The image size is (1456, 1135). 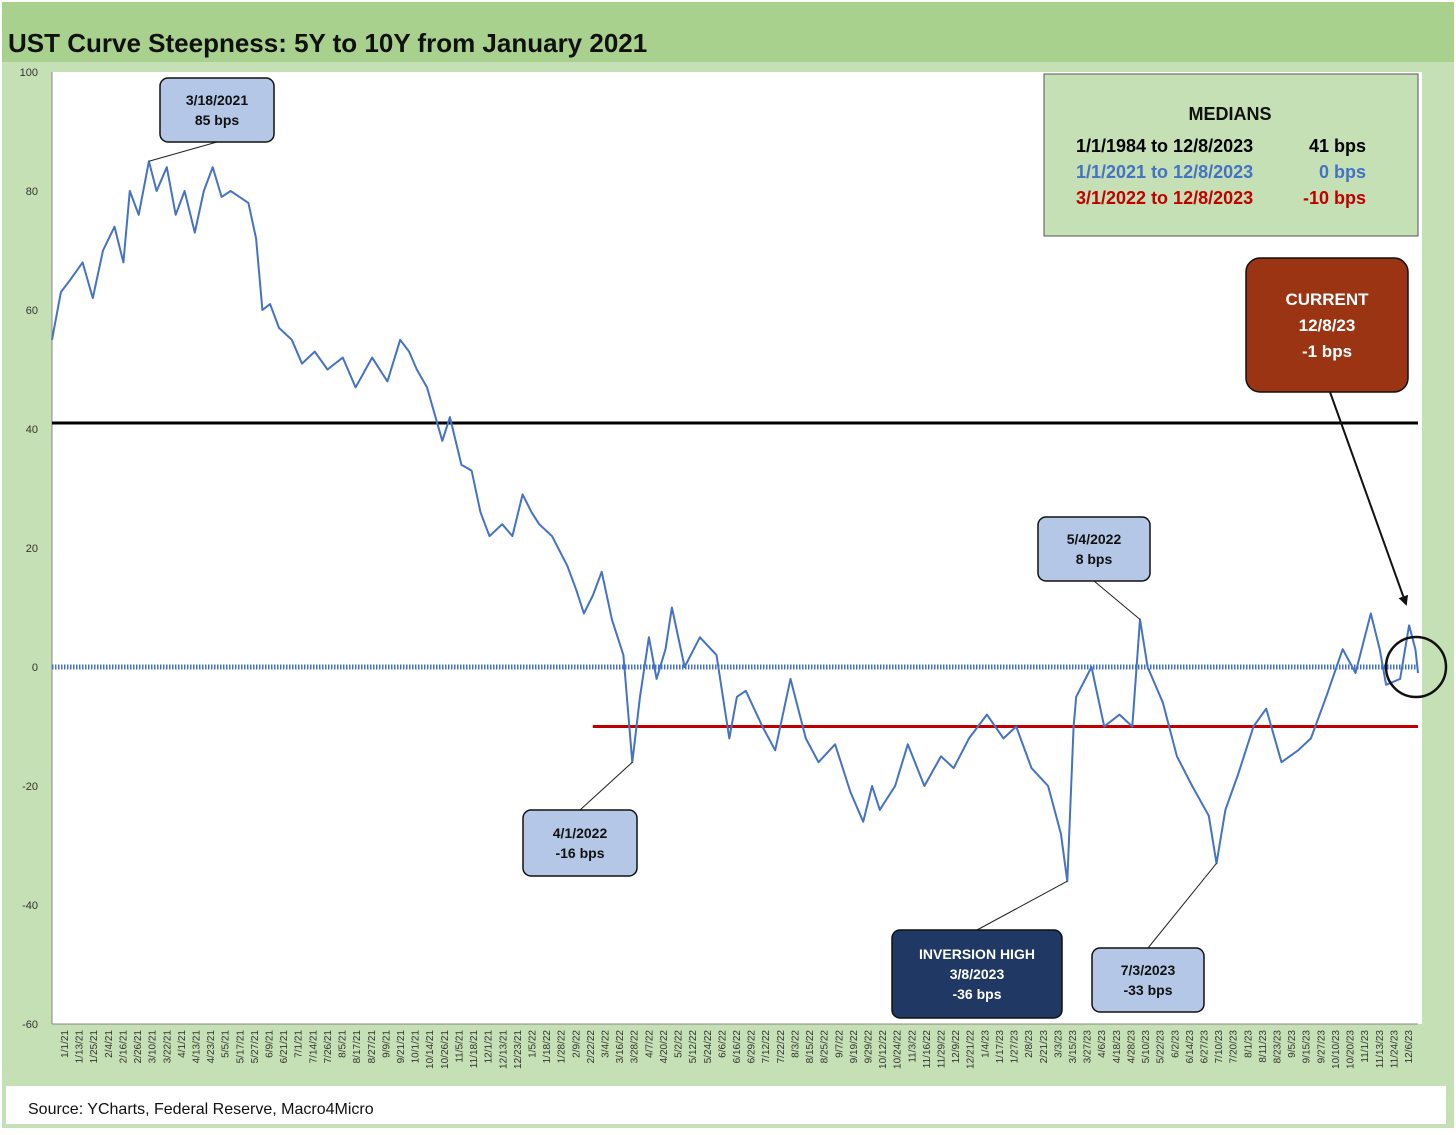 What do you see at coordinates (1337, 146) in the screenshot?
I see `median-row-value: 41 bps` at bounding box center [1337, 146].